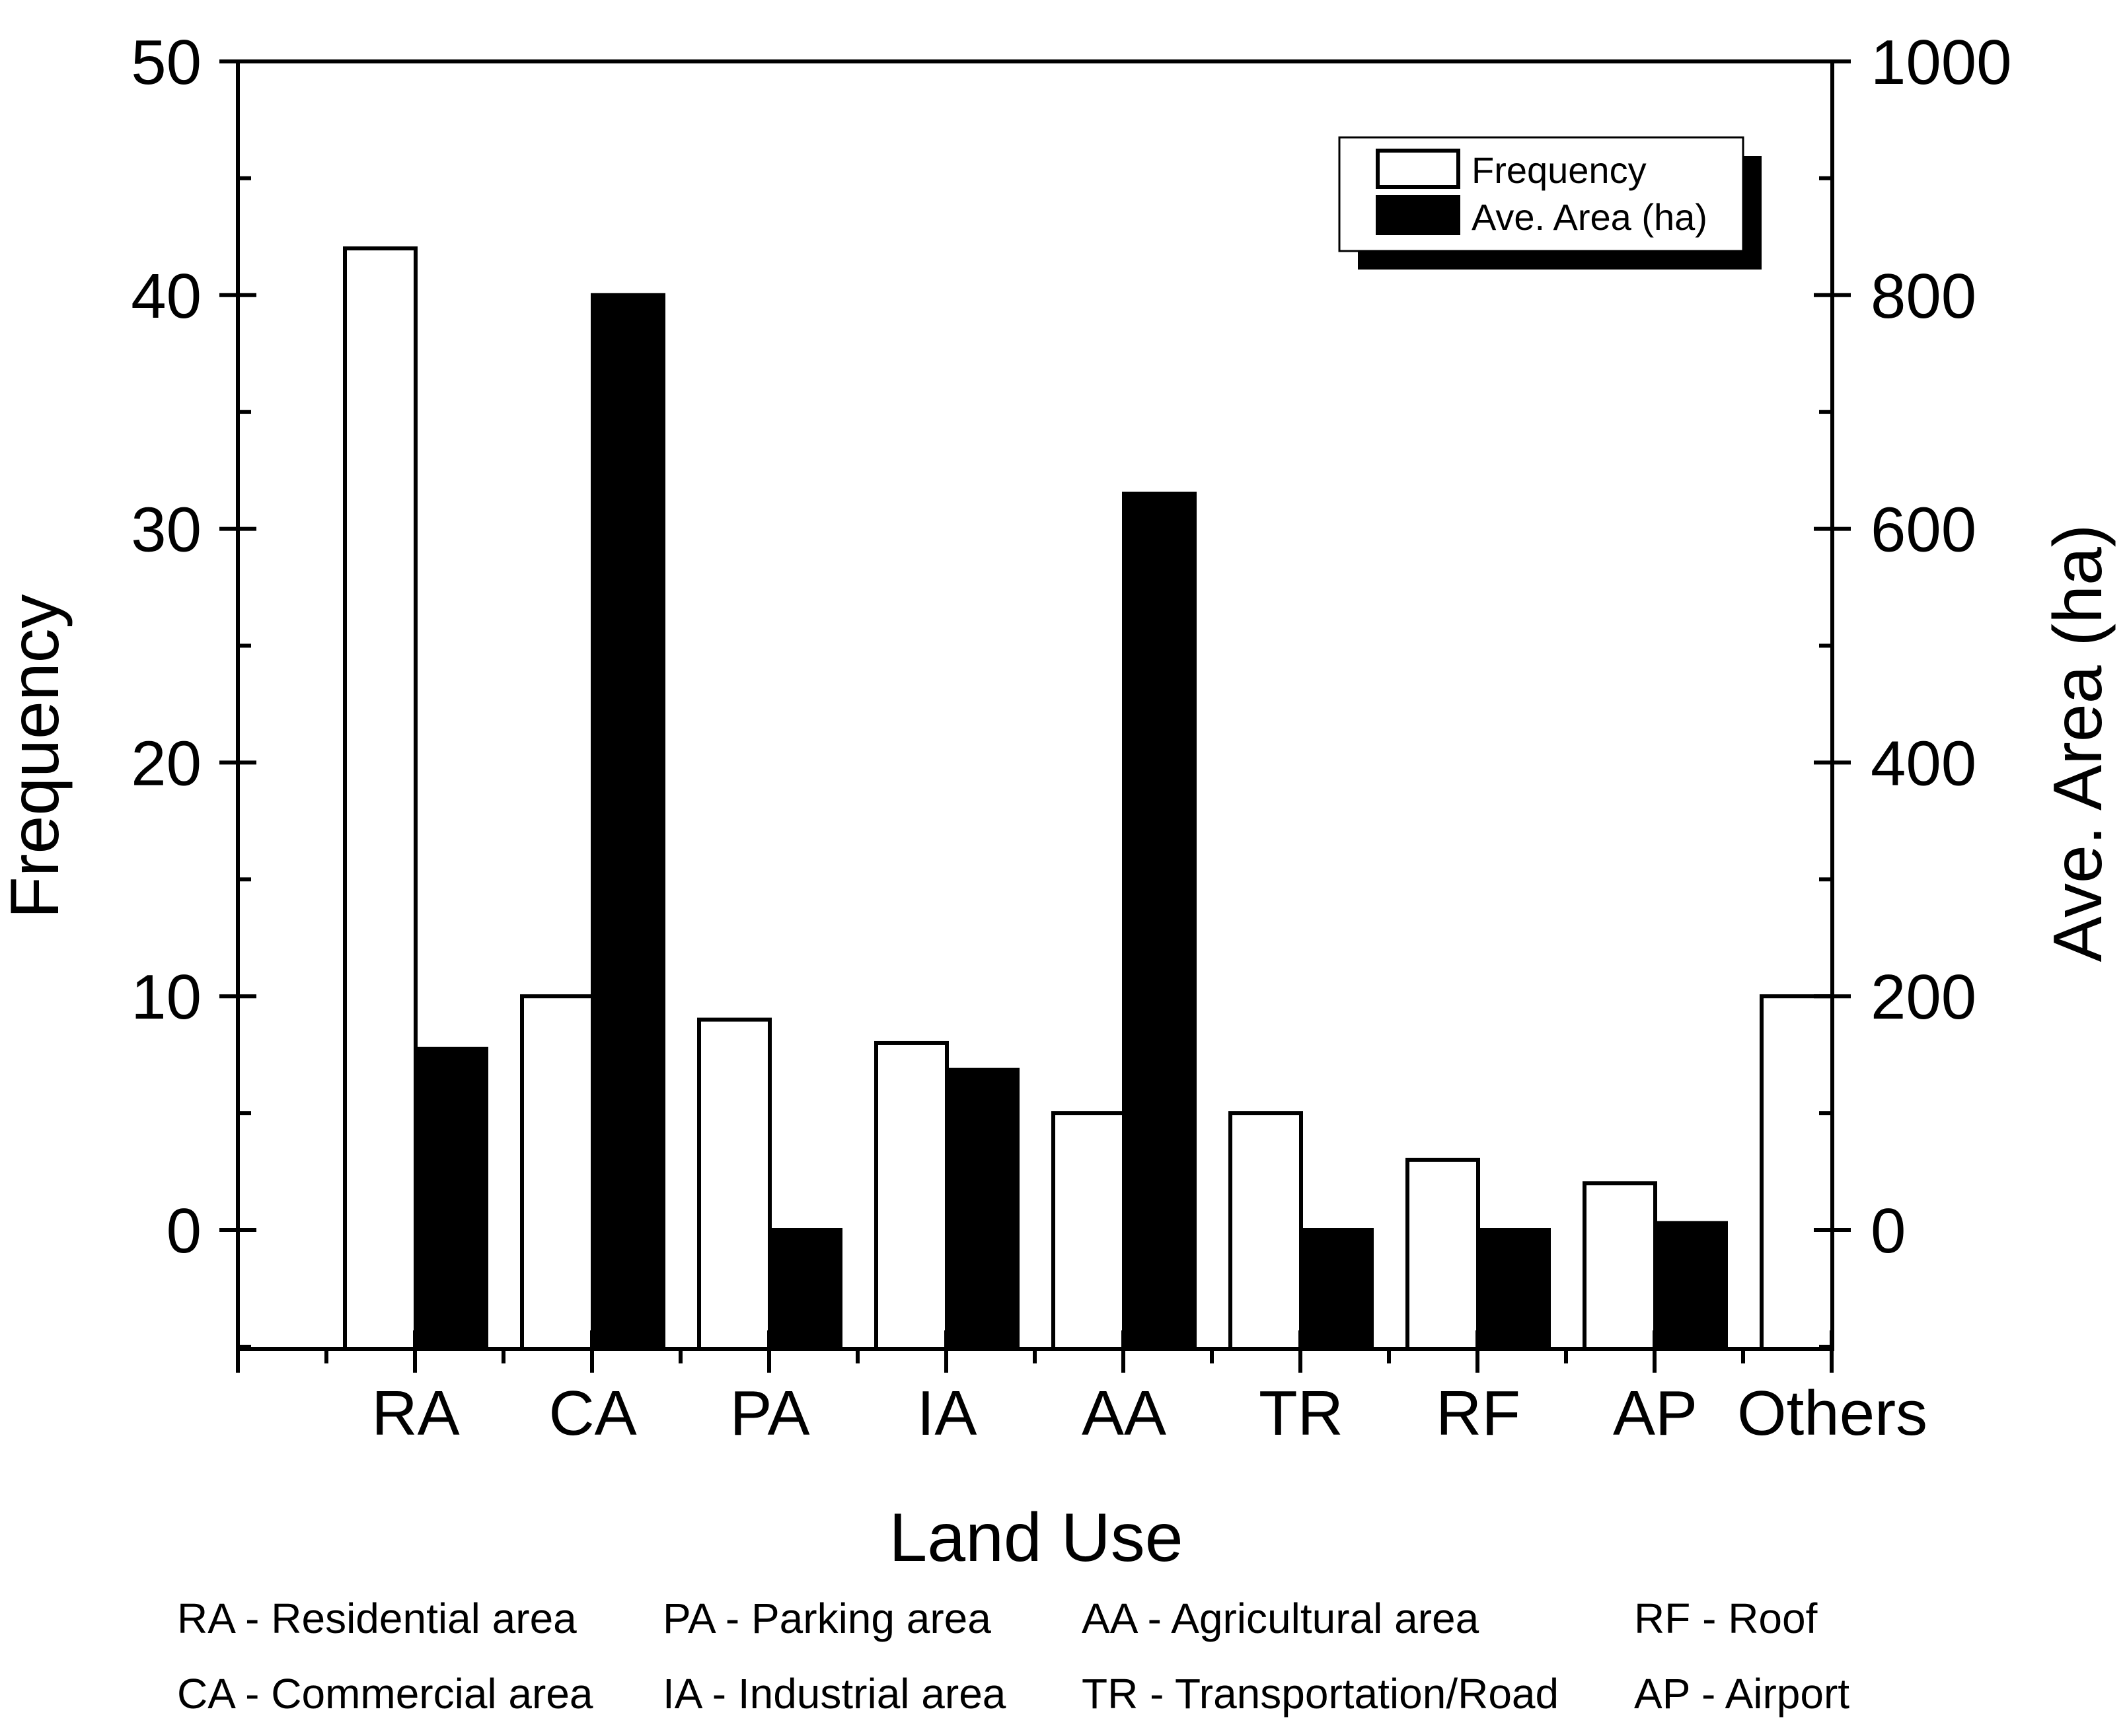 Image resolution: width=2127 pixels, height=1736 pixels. I want to click on bar-rf-frequency, so click(1442, 1254).